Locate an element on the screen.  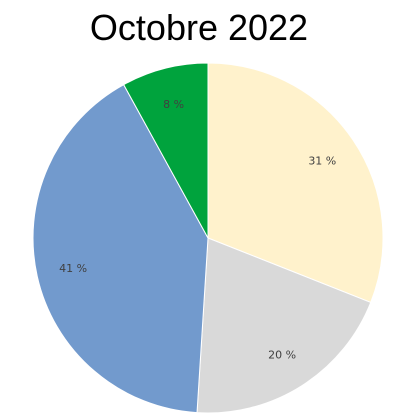
slice-data-label: 31 % is located at coordinates (322, 160).